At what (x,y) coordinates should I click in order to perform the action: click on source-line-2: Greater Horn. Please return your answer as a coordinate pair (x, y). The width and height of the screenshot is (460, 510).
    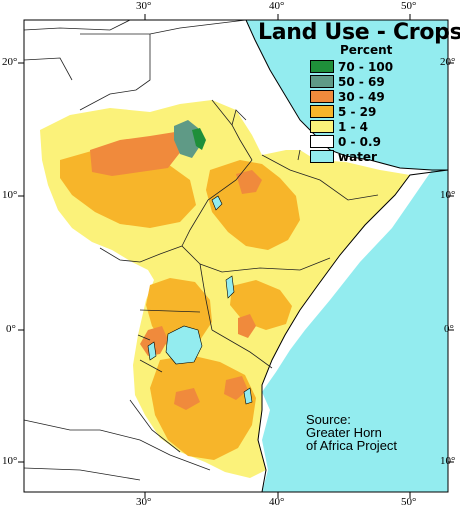
    Looking at the image, I should click on (344, 432).